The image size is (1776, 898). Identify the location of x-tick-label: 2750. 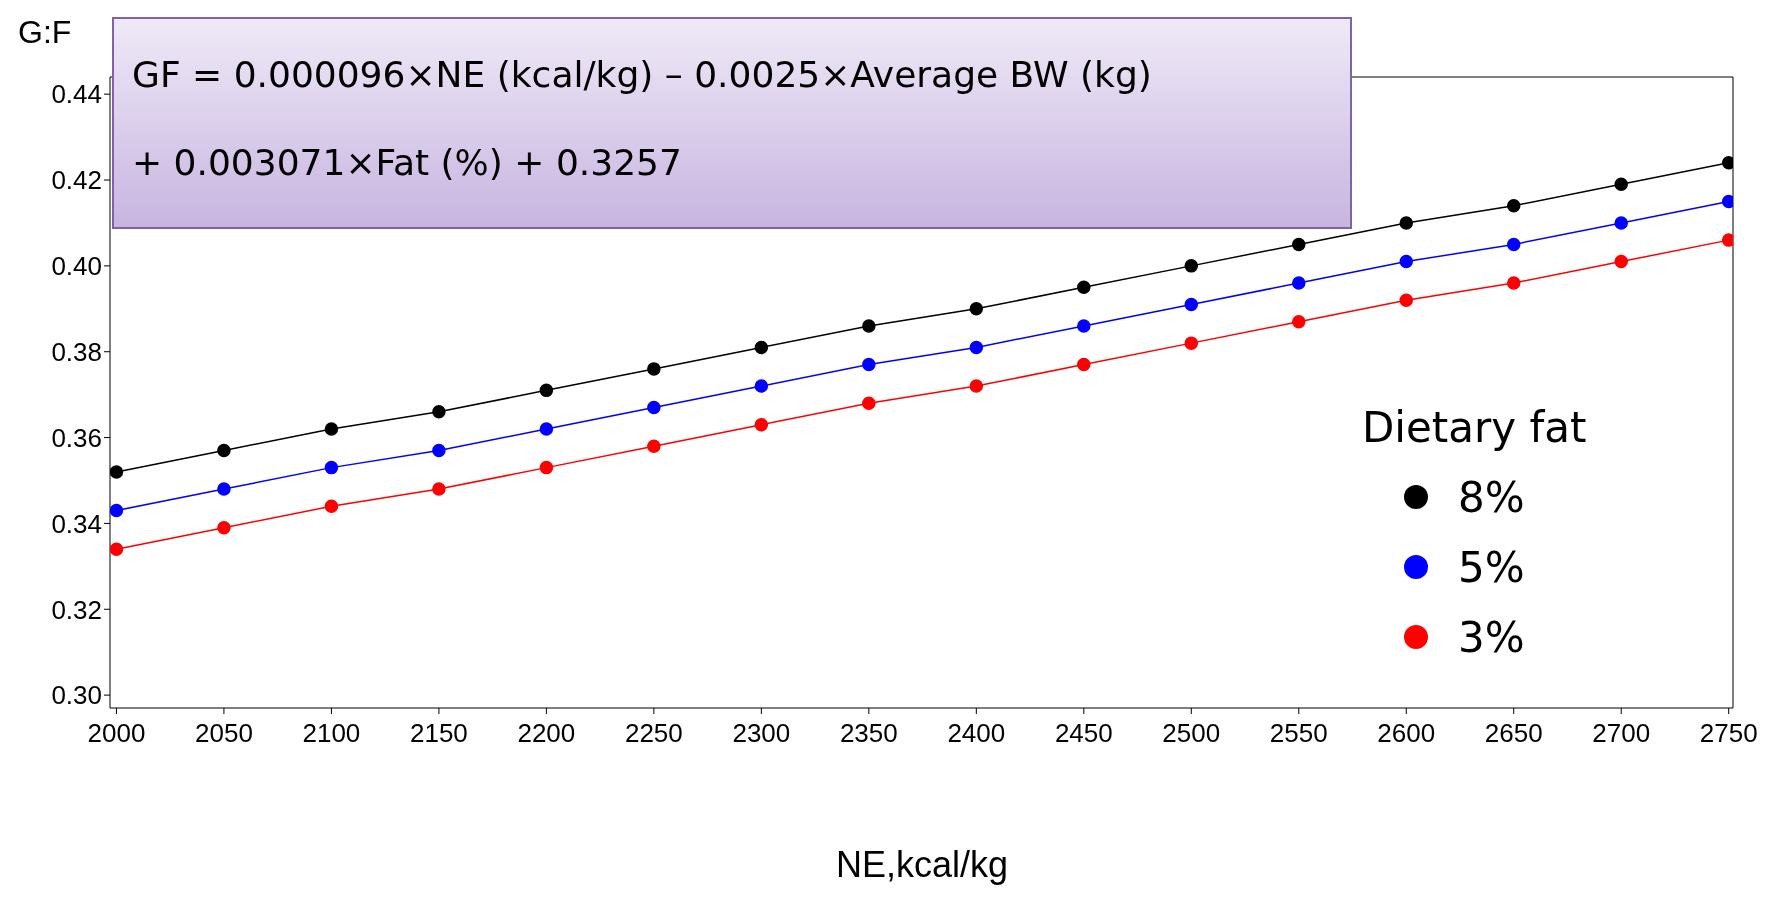
(1728, 733).